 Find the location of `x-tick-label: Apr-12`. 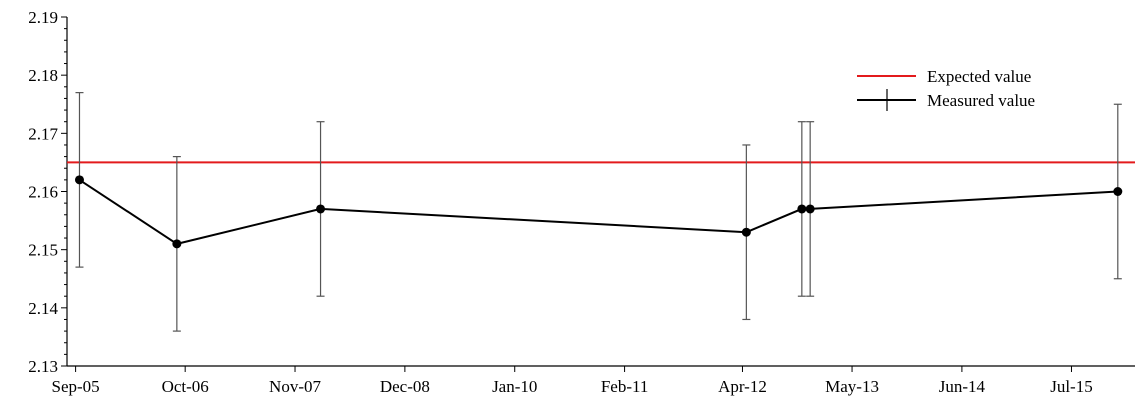

x-tick-label: Apr-12 is located at coordinates (742, 386).